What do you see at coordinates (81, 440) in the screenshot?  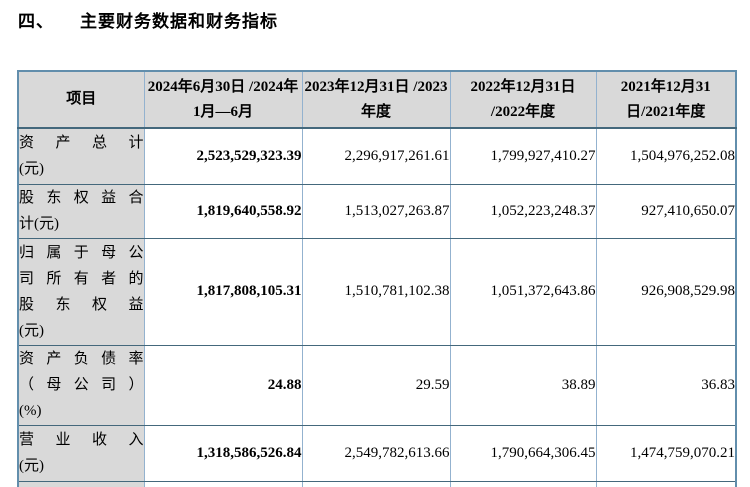 I see `row-label-line: 营业收入` at bounding box center [81, 440].